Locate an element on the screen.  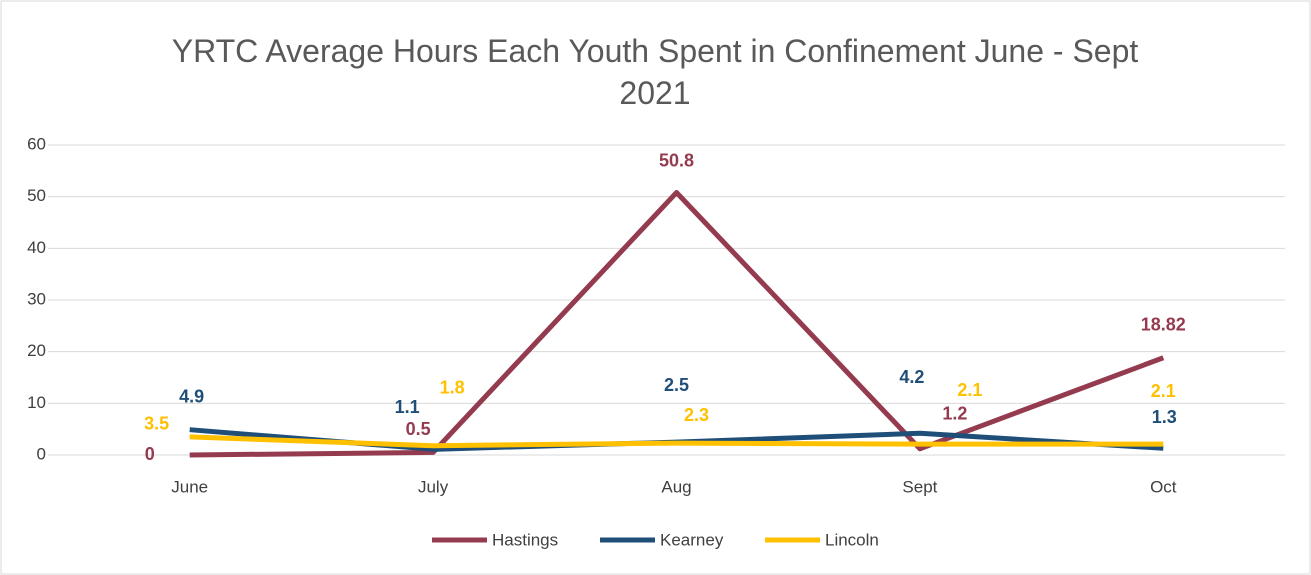
data-label: 0.5 is located at coordinates (418, 429).